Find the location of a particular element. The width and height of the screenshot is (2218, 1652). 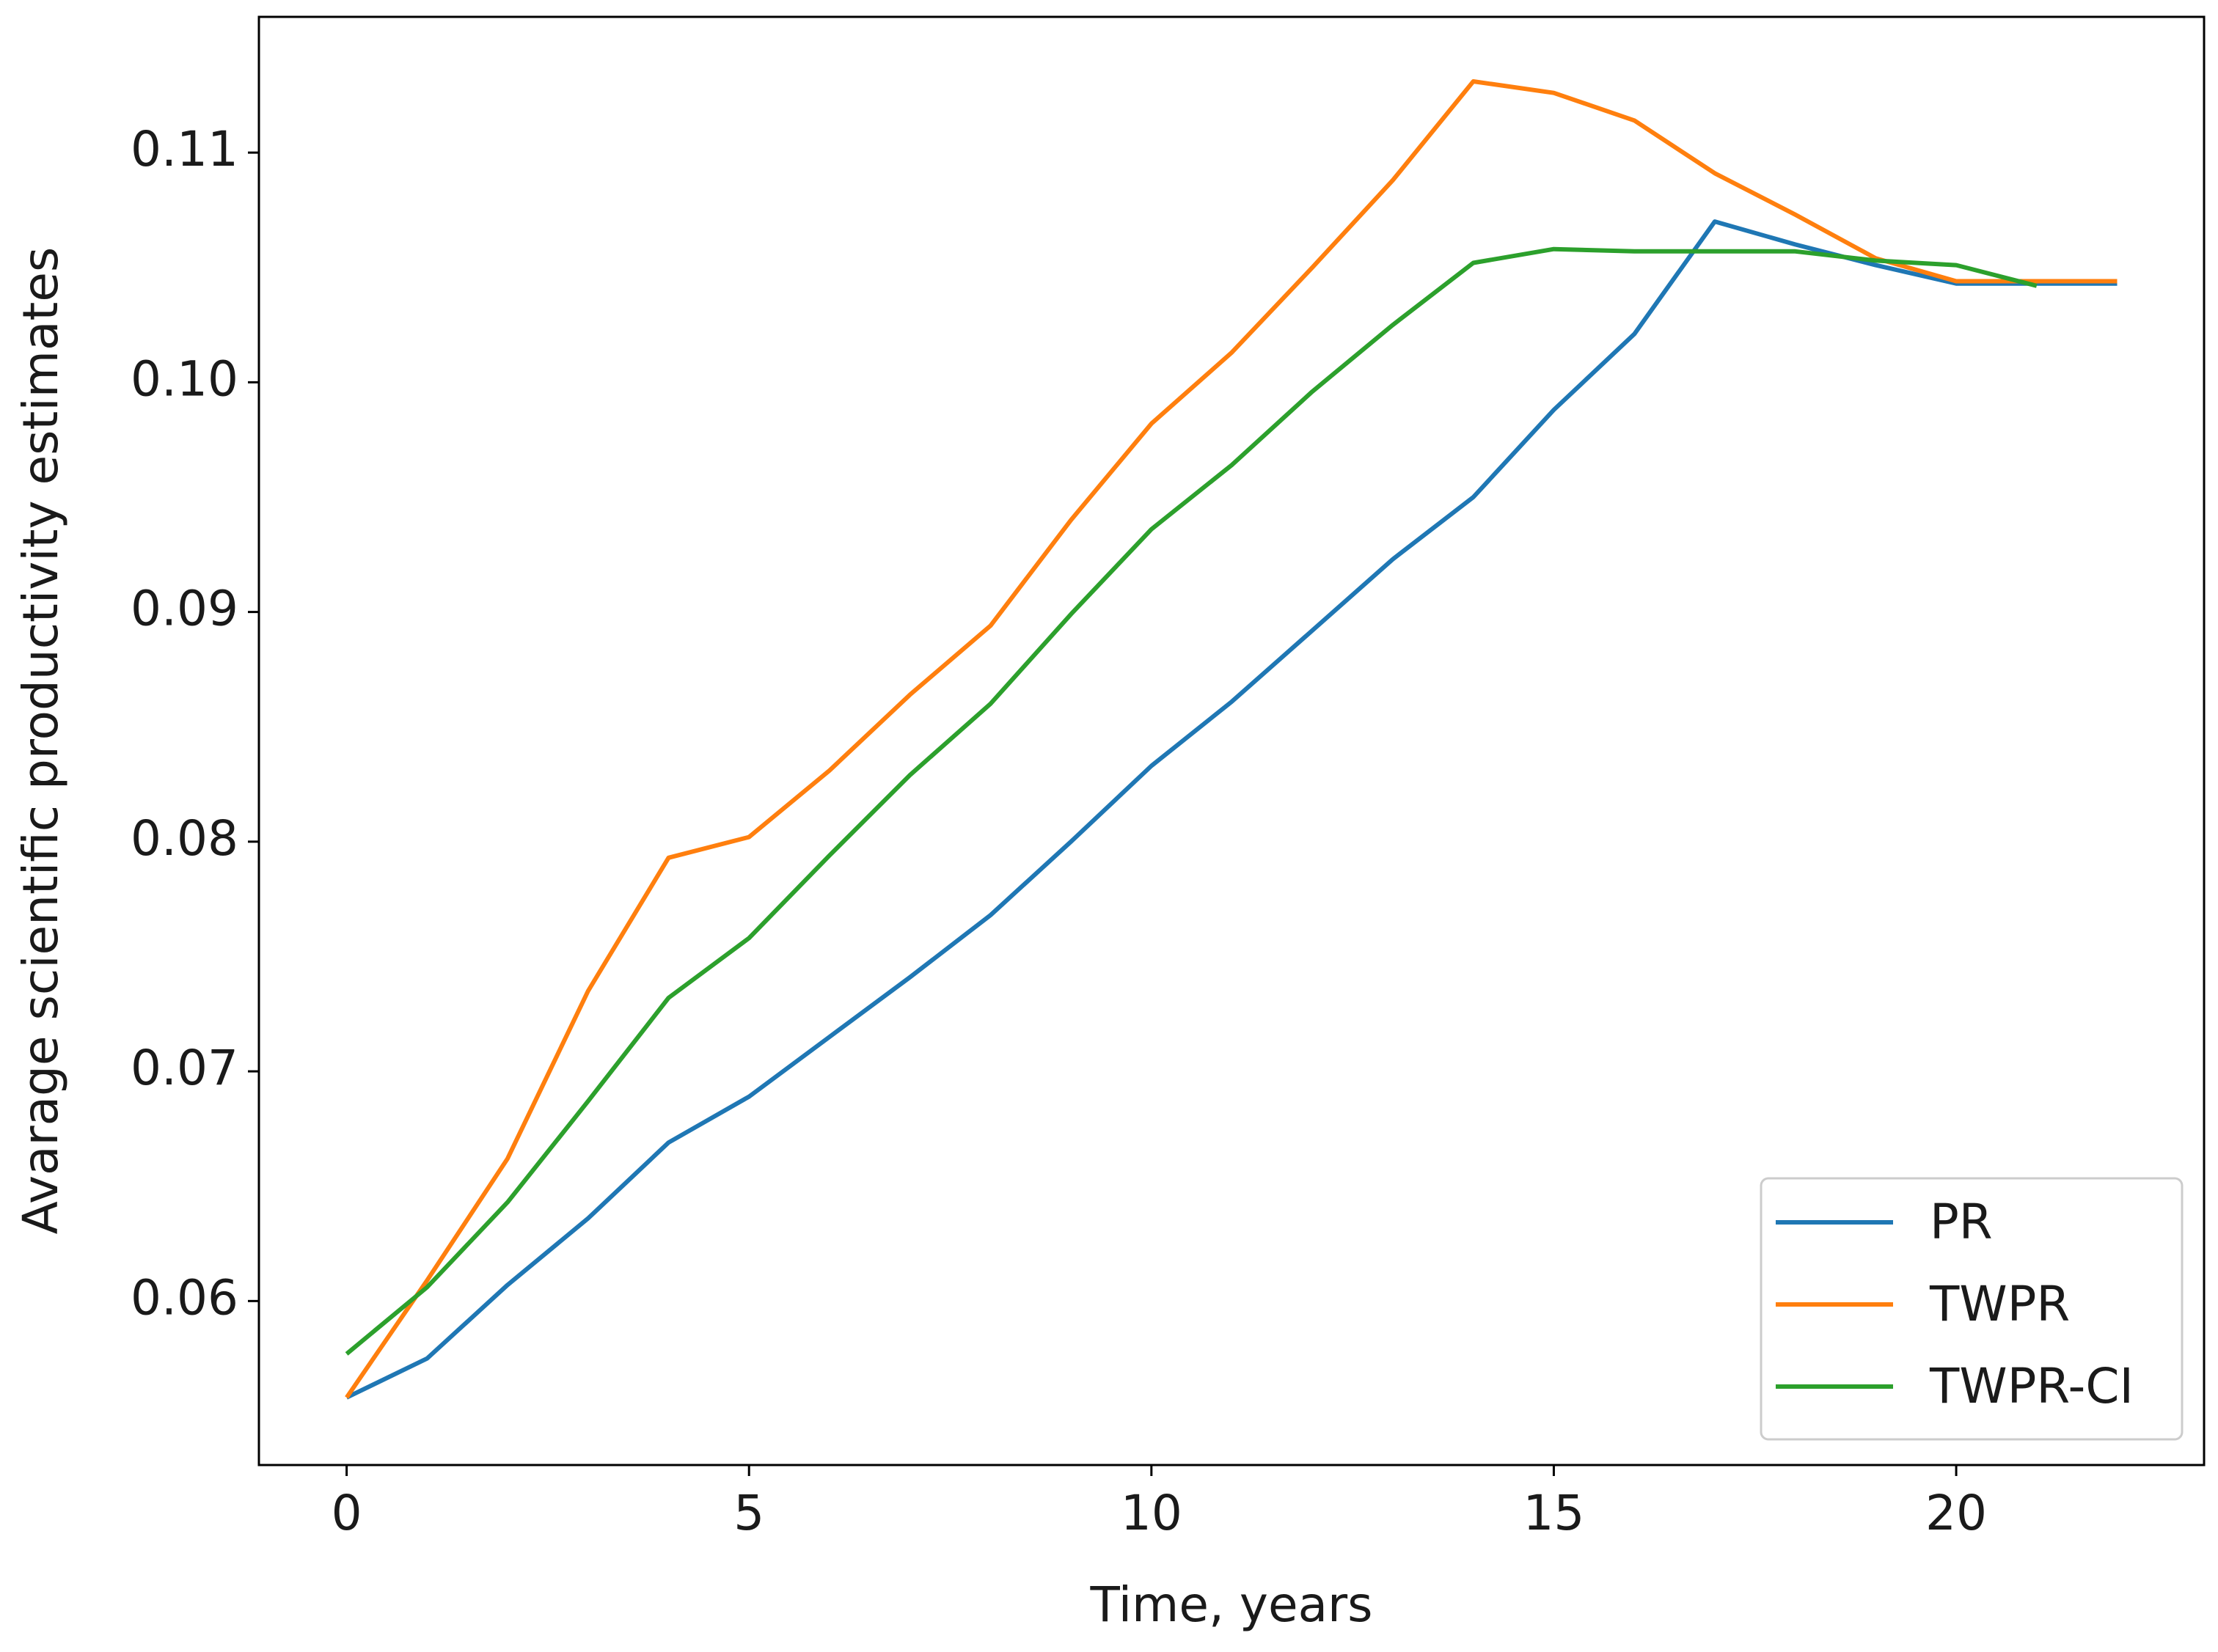

x-tick-label: 0 is located at coordinates (347, 1513).